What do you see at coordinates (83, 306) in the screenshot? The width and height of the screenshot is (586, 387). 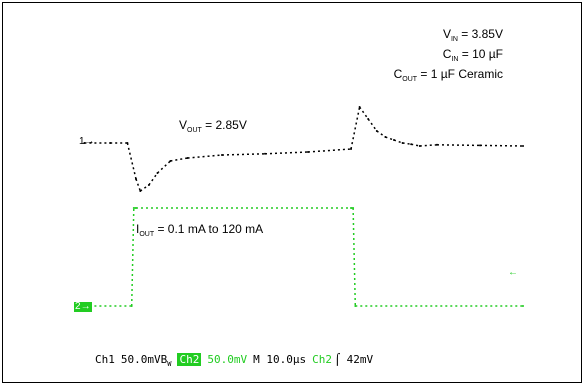 I see `ch2-ground-marker: 2→` at bounding box center [83, 306].